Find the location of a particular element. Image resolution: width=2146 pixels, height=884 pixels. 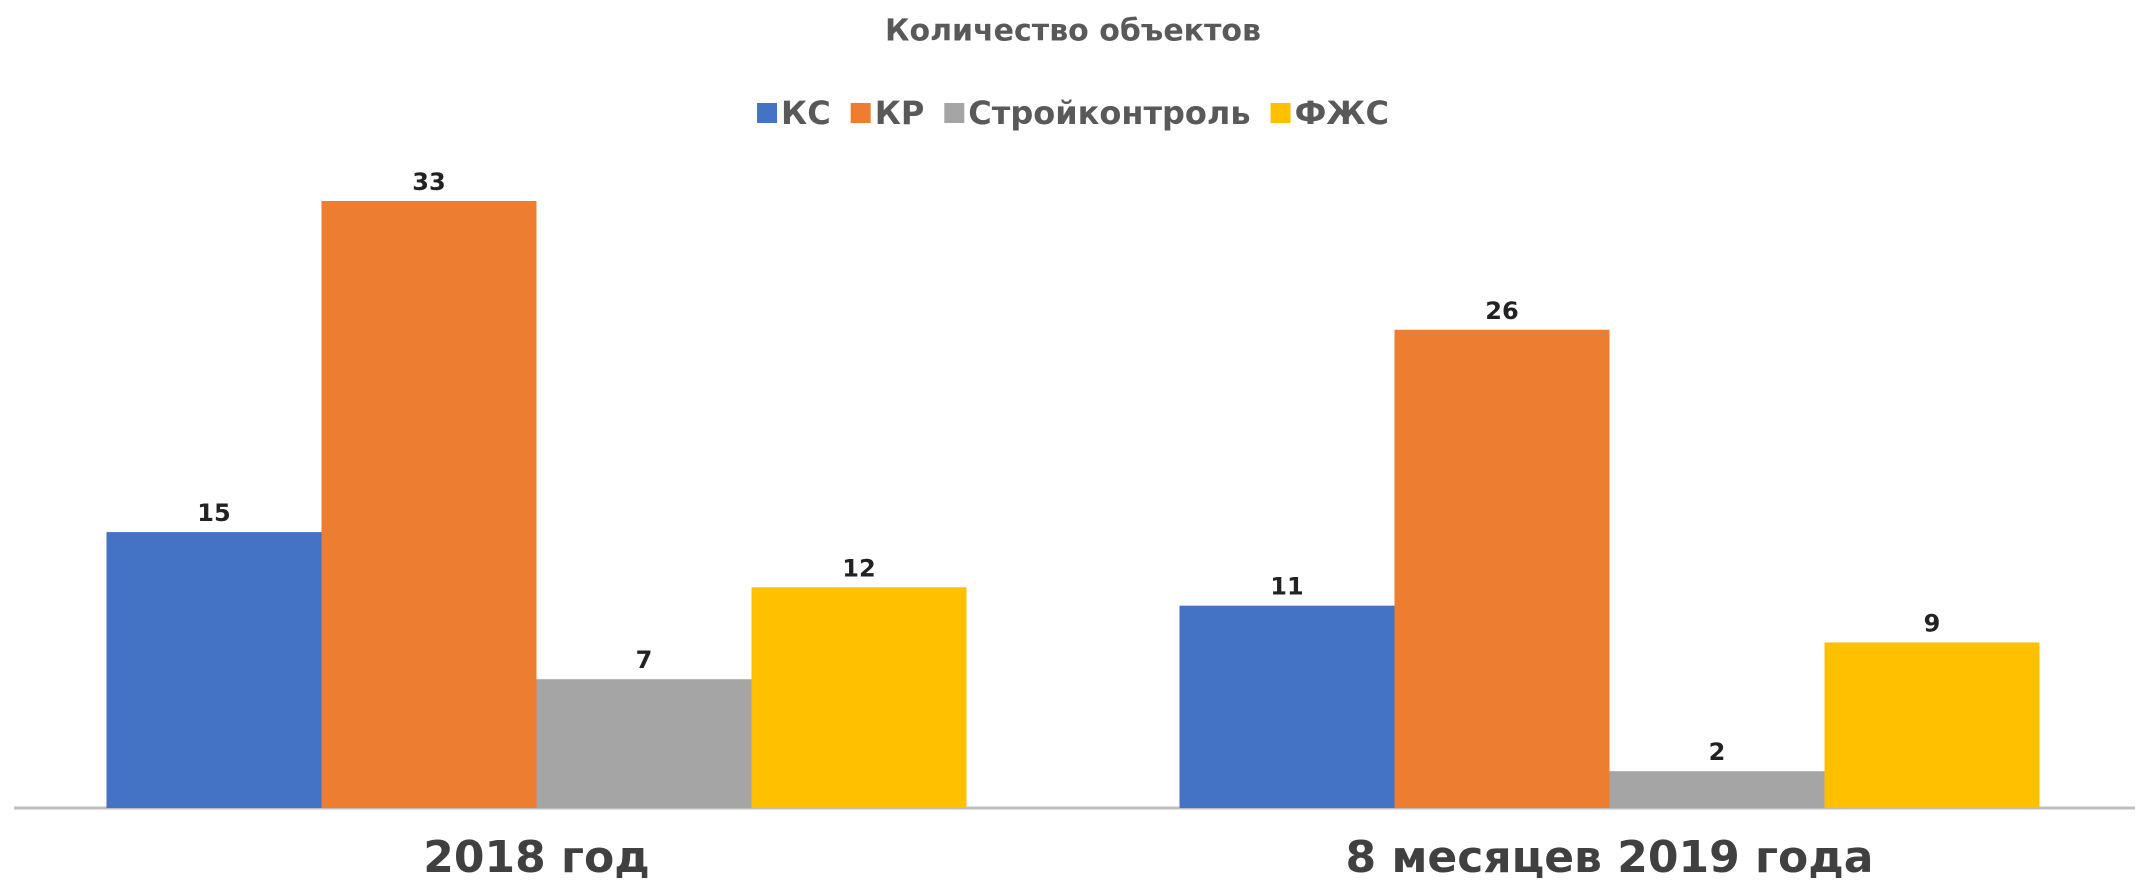

data-label: 15 is located at coordinates (213, 513).